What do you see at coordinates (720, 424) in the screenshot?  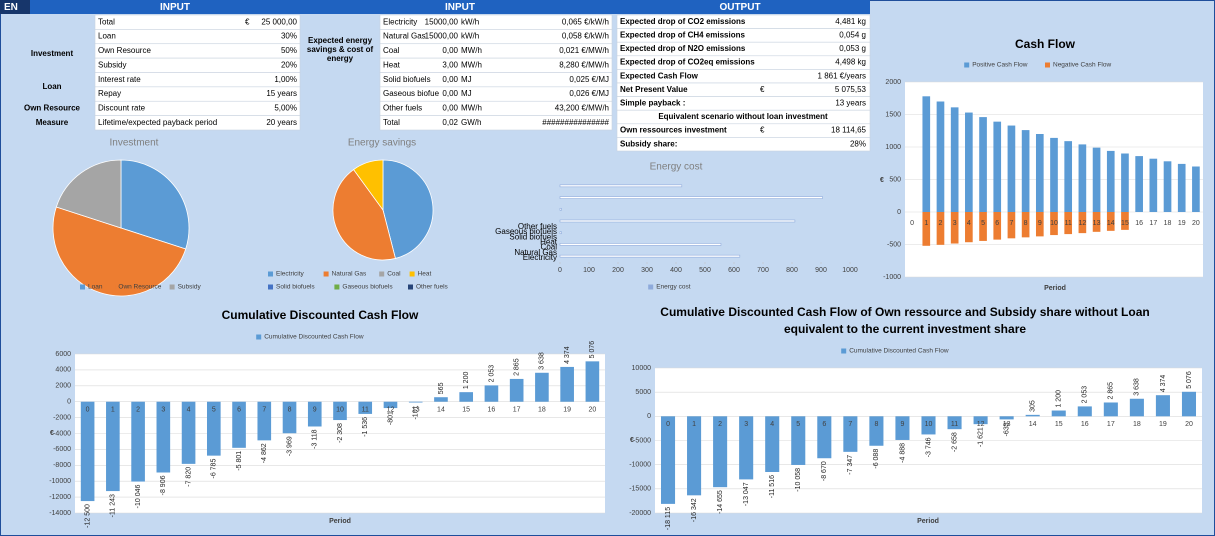 I see `x-tick-label: 2` at bounding box center [720, 424].